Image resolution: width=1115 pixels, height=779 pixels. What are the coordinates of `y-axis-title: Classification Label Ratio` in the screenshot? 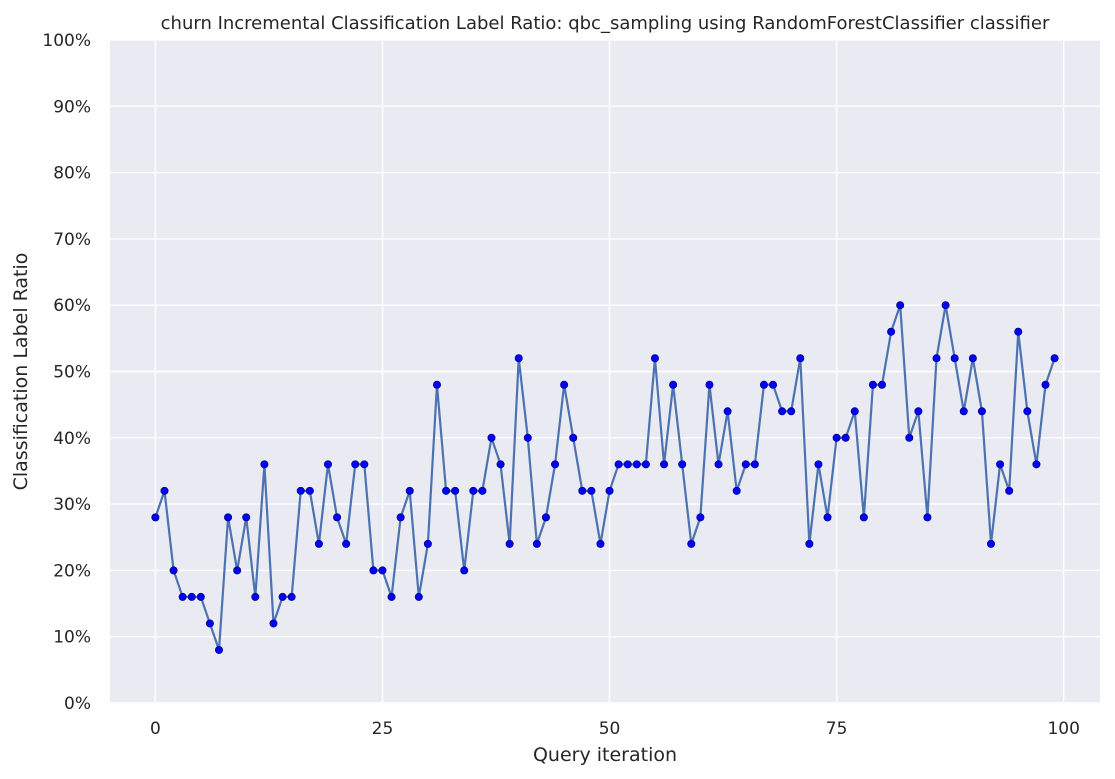 It's located at (21, 372).